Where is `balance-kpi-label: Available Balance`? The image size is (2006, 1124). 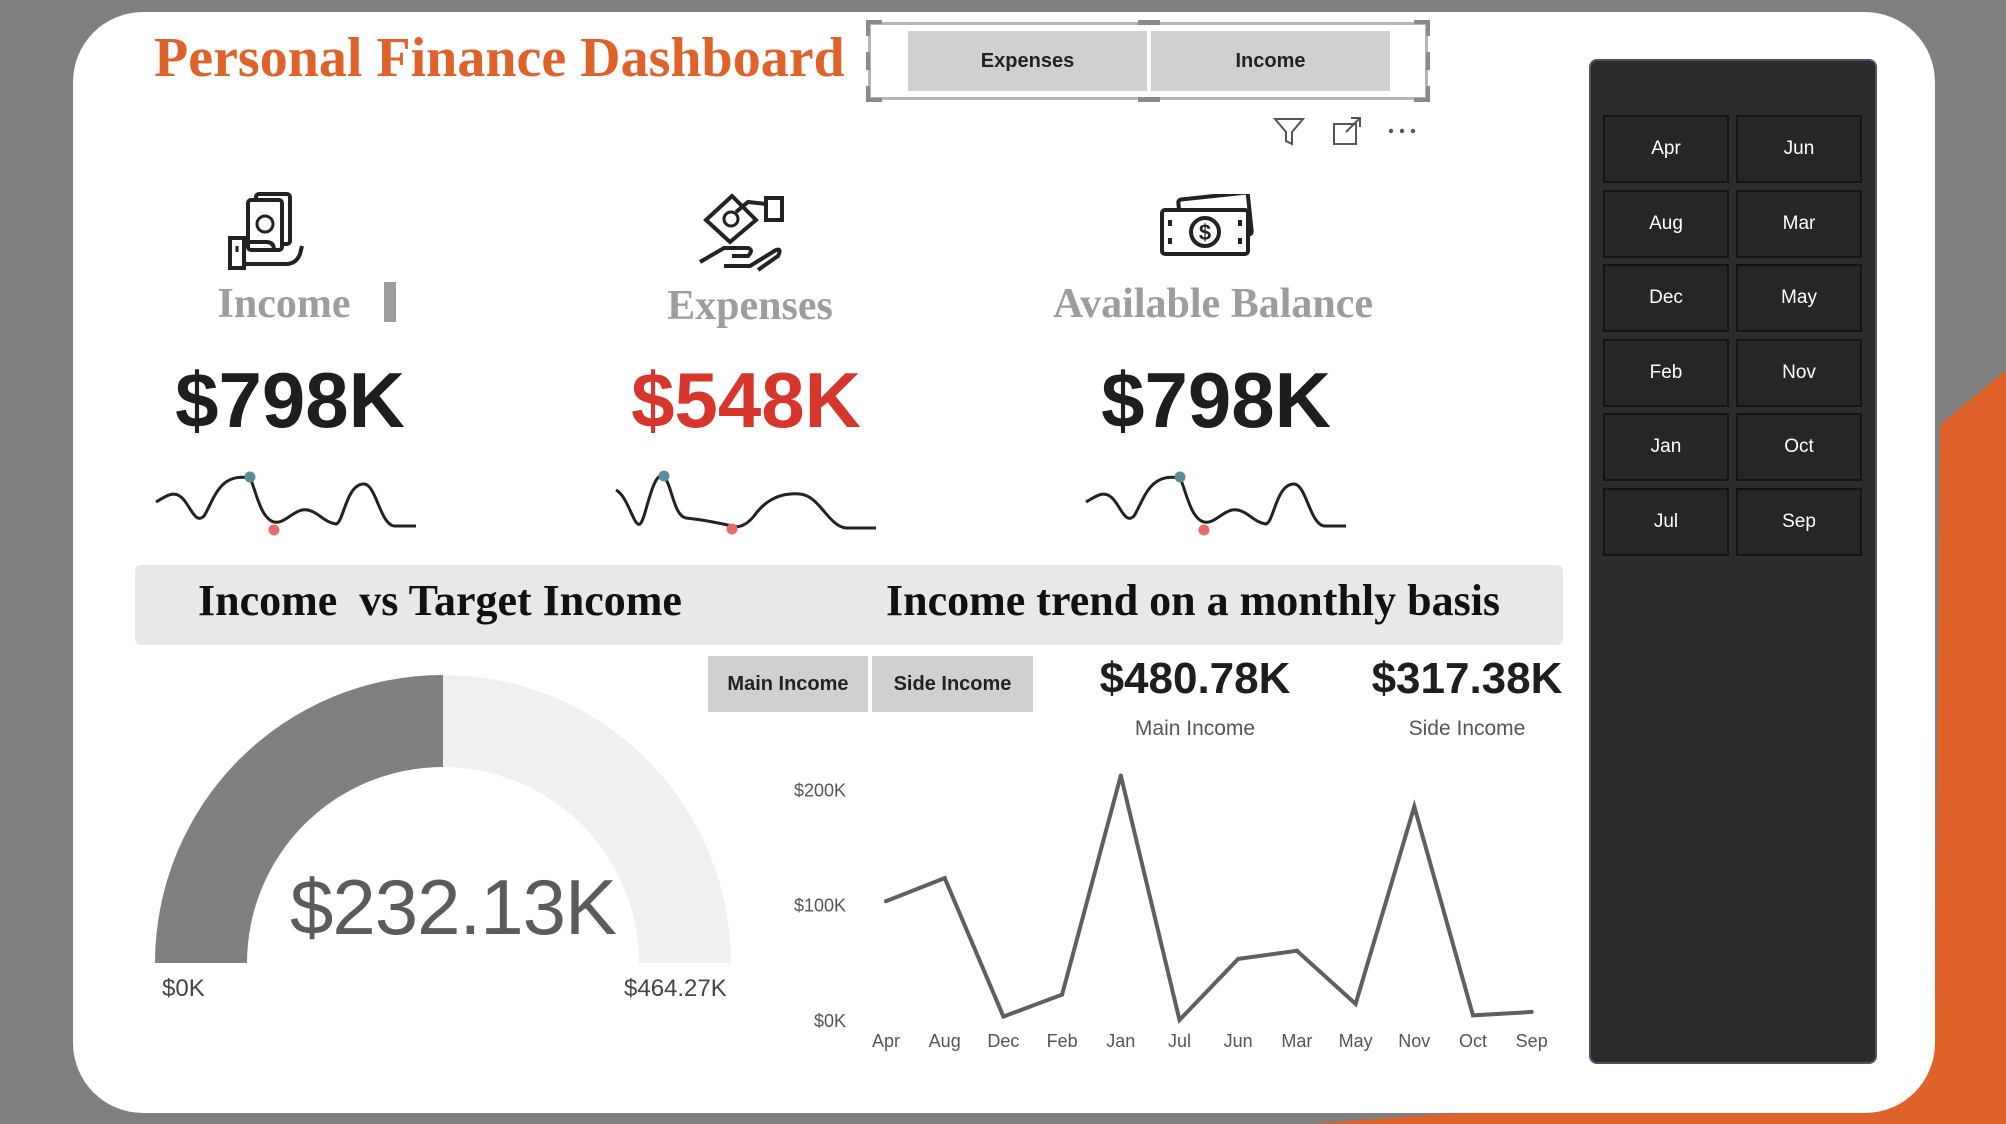 balance-kpi-label: Available Balance is located at coordinates (1213, 304).